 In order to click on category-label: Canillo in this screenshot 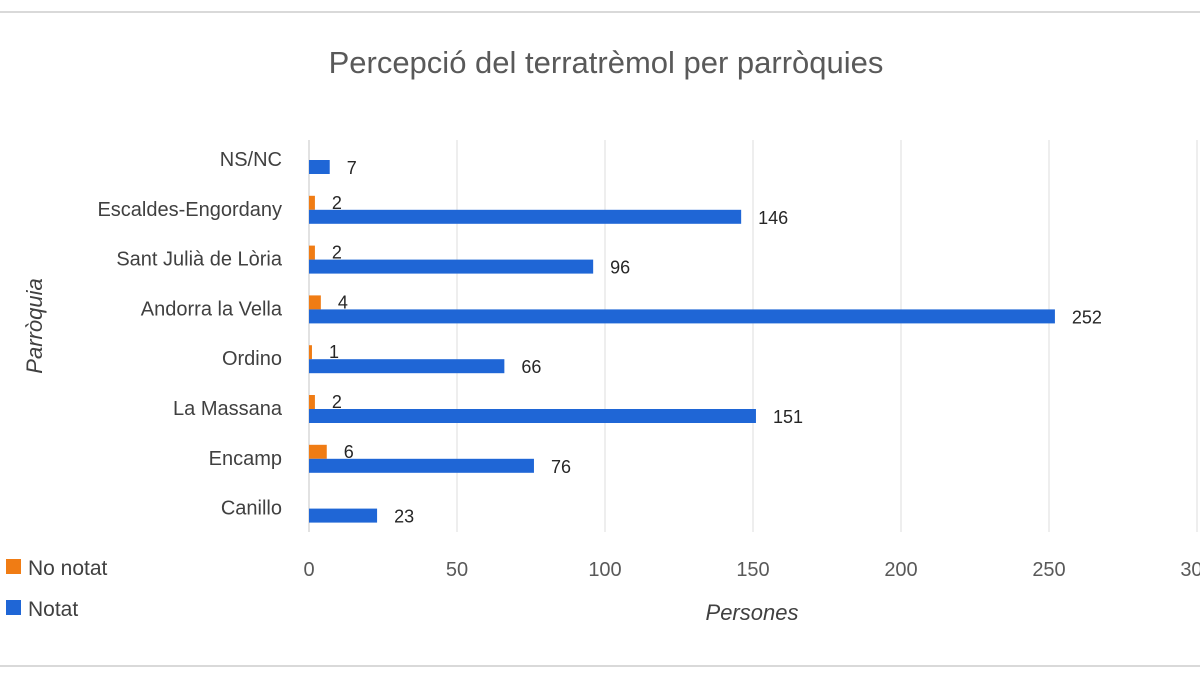, I will do `click(251, 509)`.